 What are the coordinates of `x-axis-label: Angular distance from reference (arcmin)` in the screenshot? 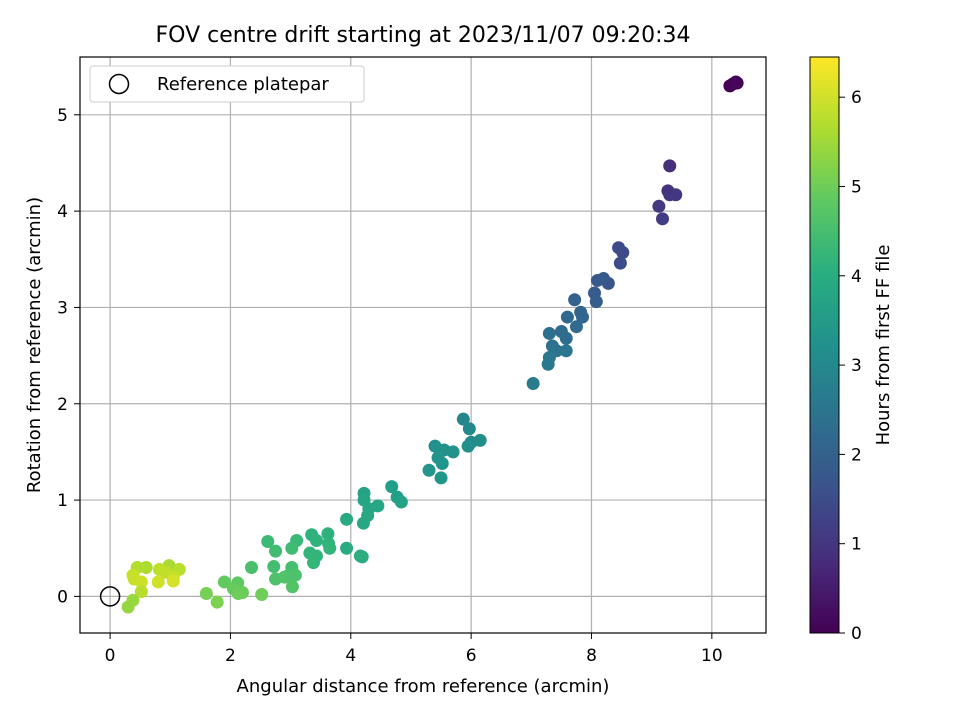 It's located at (423, 686).